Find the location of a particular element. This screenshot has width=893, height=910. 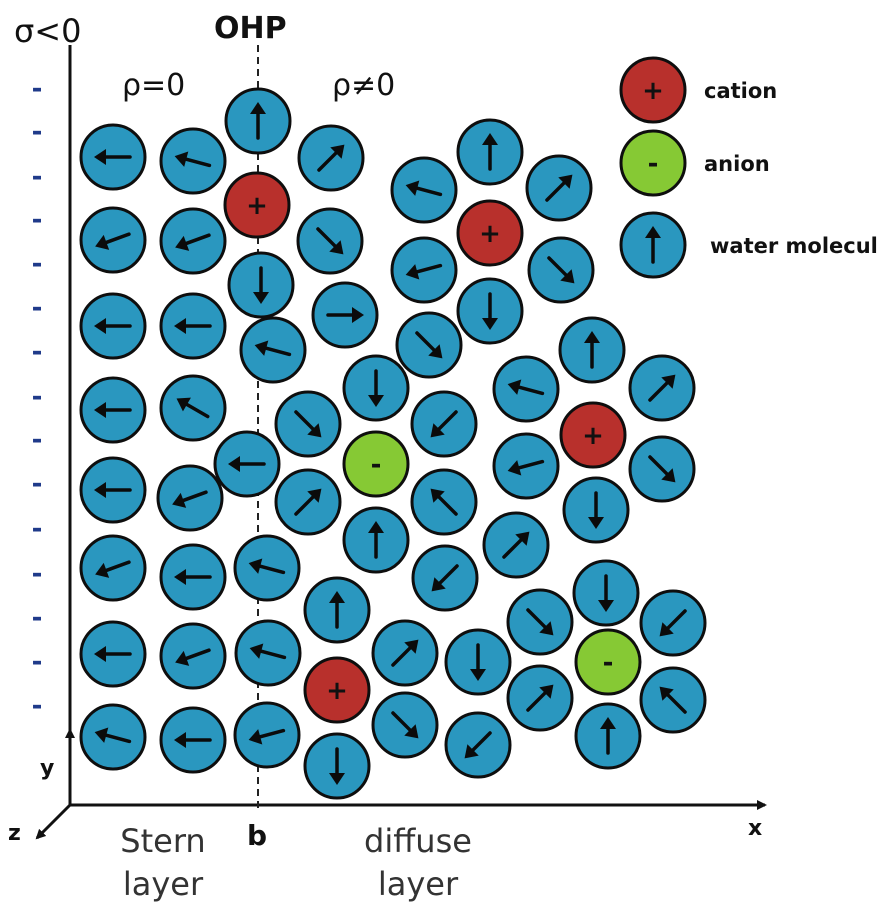

legend-cation-icon: + is located at coordinates (653, 90).